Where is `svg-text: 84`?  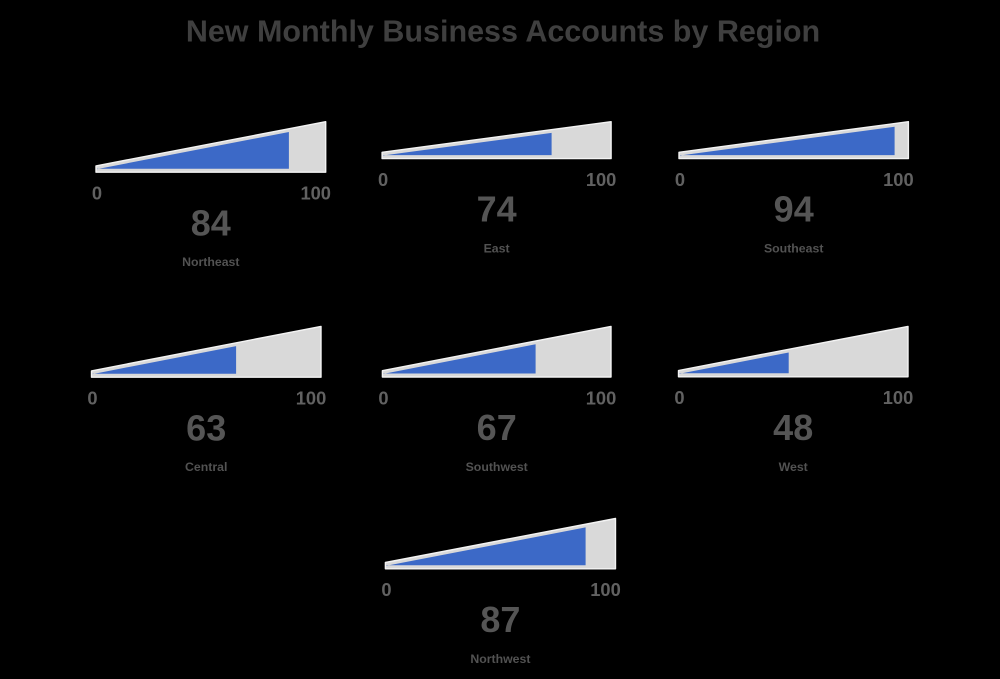
svg-text: 84 is located at coordinates (211, 222).